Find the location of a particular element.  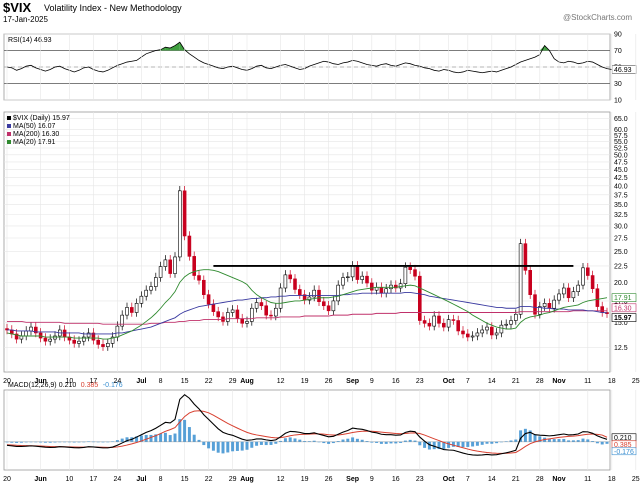

rsi-overbought-fill is located at coordinates (542, 48).